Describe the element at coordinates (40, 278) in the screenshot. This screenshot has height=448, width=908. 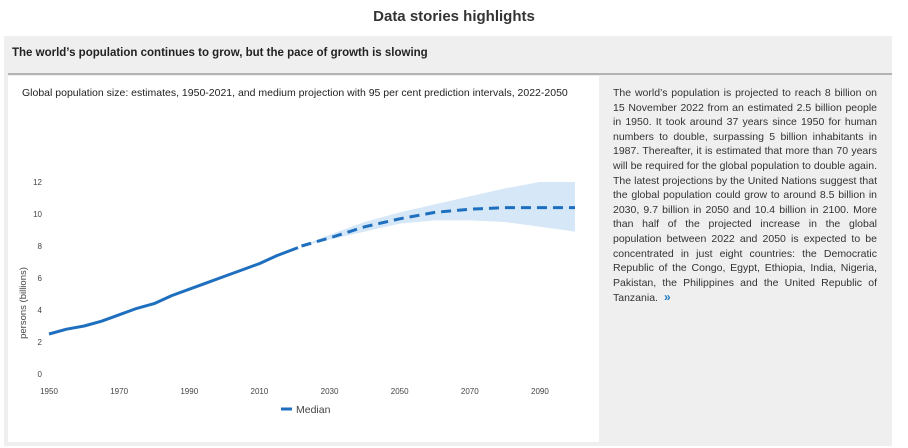
I see `y-tick-label: 6` at that location.